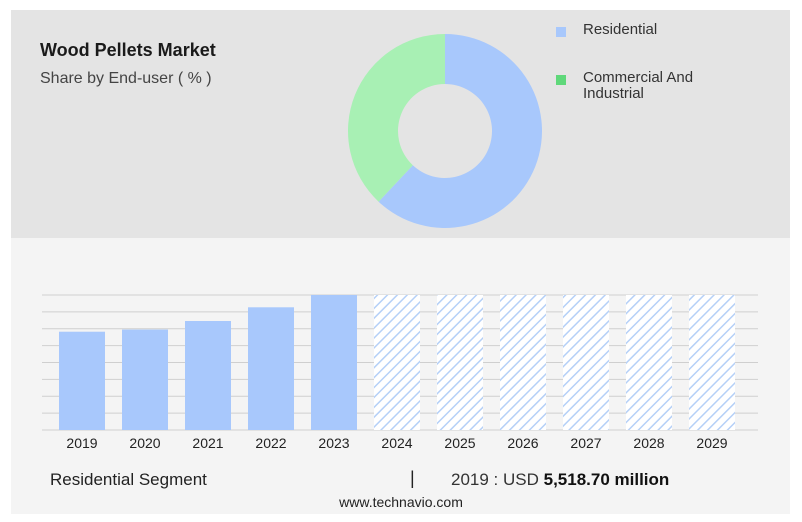 The width and height of the screenshot is (802, 522). What do you see at coordinates (126, 78) in the screenshot?
I see `chart-subtitle: Share by End-user ( % )` at bounding box center [126, 78].